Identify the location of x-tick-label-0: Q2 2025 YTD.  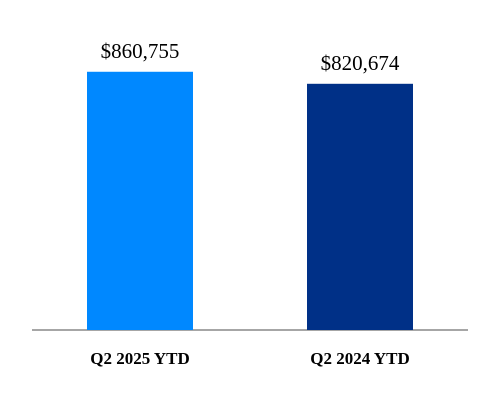
(140, 358).